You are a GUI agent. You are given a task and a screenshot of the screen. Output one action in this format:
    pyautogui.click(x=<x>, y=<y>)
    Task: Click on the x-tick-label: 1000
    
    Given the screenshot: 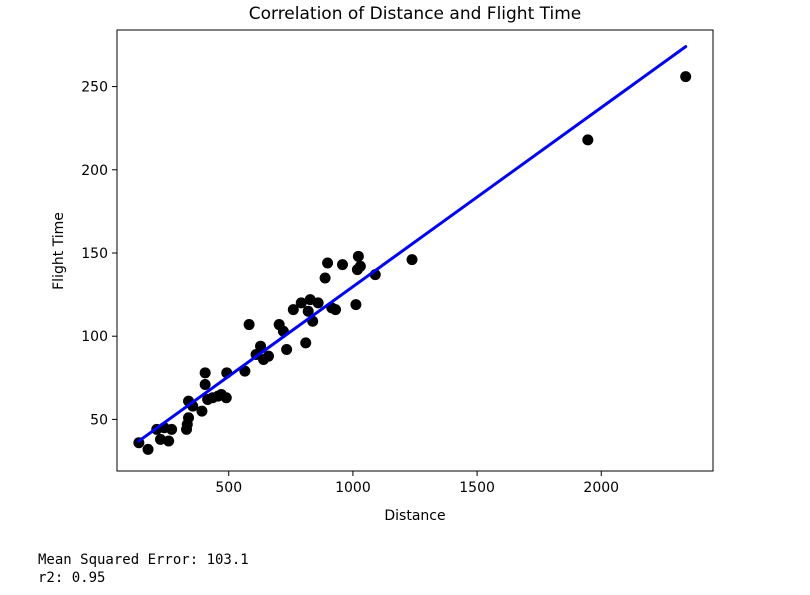 What is the action you would take?
    pyautogui.click(x=353, y=488)
    